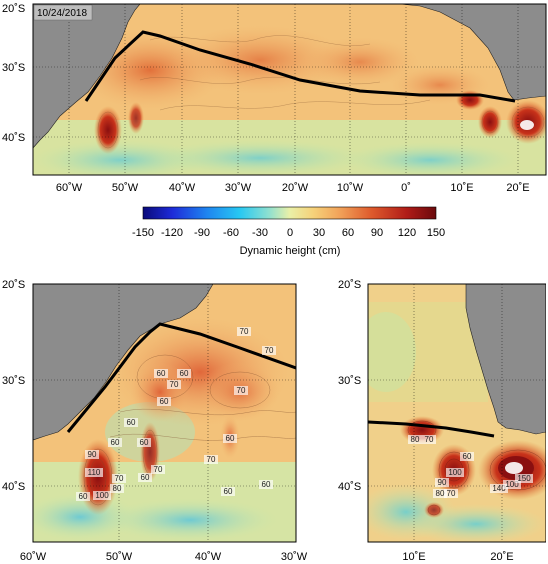  Describe the element at coordinates (290, 251) in the screenshot. I see `colorbar-label: Dynamic height (cm)` at that location.